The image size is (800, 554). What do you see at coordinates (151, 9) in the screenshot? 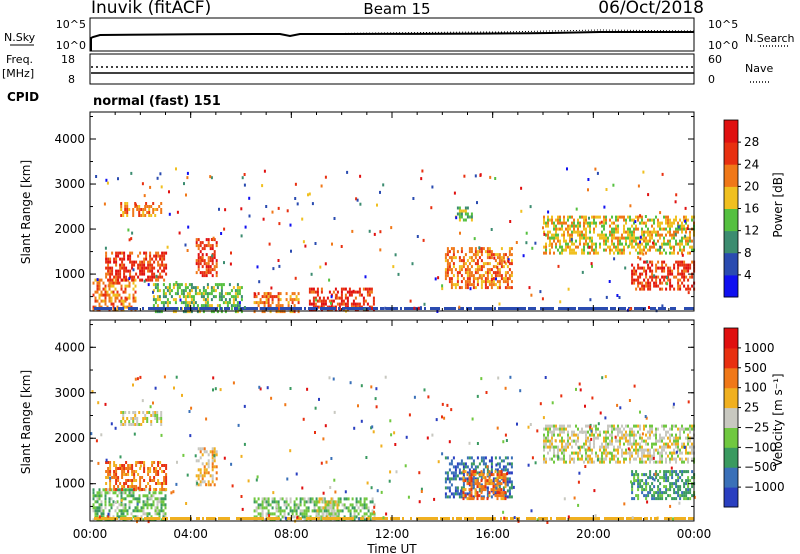
I see `station-title: Inuvik (fitACF)` at bounding box center [151, 9].